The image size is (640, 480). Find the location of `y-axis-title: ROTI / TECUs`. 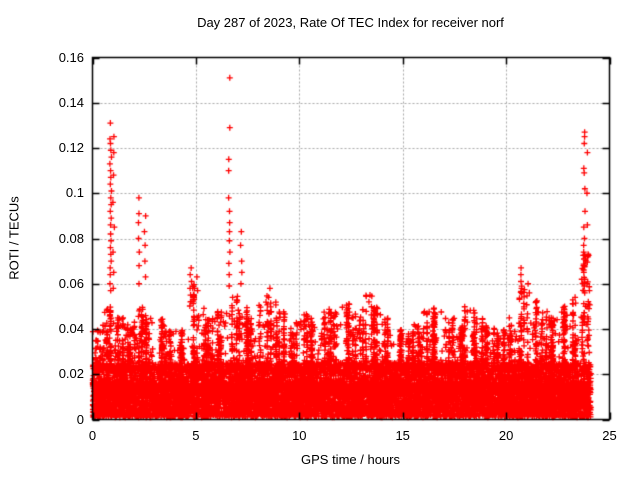

y-axis-title: ROTI / TECUs is located at coordinates (14, 238).